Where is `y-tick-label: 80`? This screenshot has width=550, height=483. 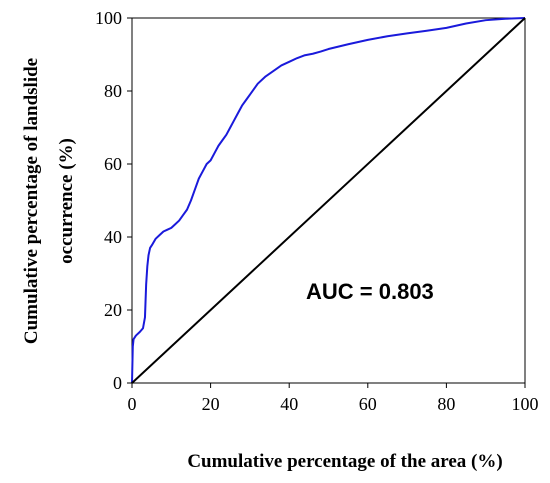
y-tick-label: 80 is located at coordinates (113, 91).